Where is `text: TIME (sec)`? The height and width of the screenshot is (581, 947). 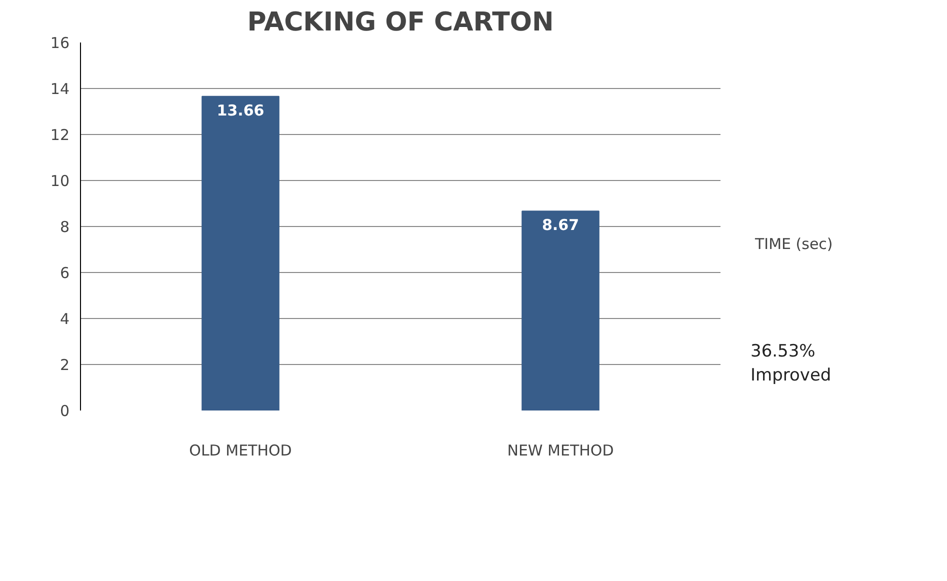 text: TIME (sec) is located at coordinates (794, 243).